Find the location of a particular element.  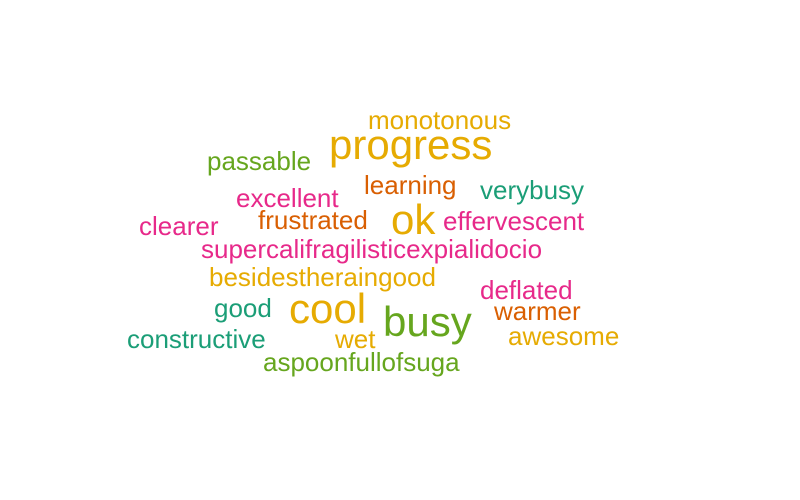

word-supercalifragilisticexpialidocio: supercalifragilisticexpialidocio is located at coordinates (372, 249).